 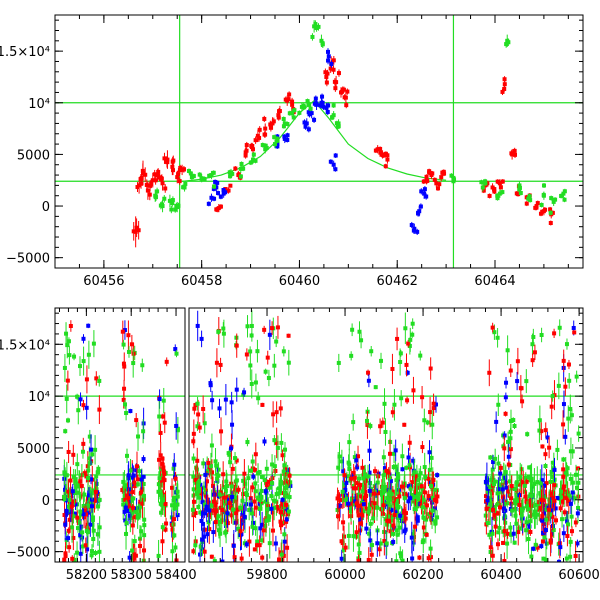 What do you see at coordinates (201, 281) in the screenshot?
I see `x-tick-label: 60458` at bounding box center [201, 281].